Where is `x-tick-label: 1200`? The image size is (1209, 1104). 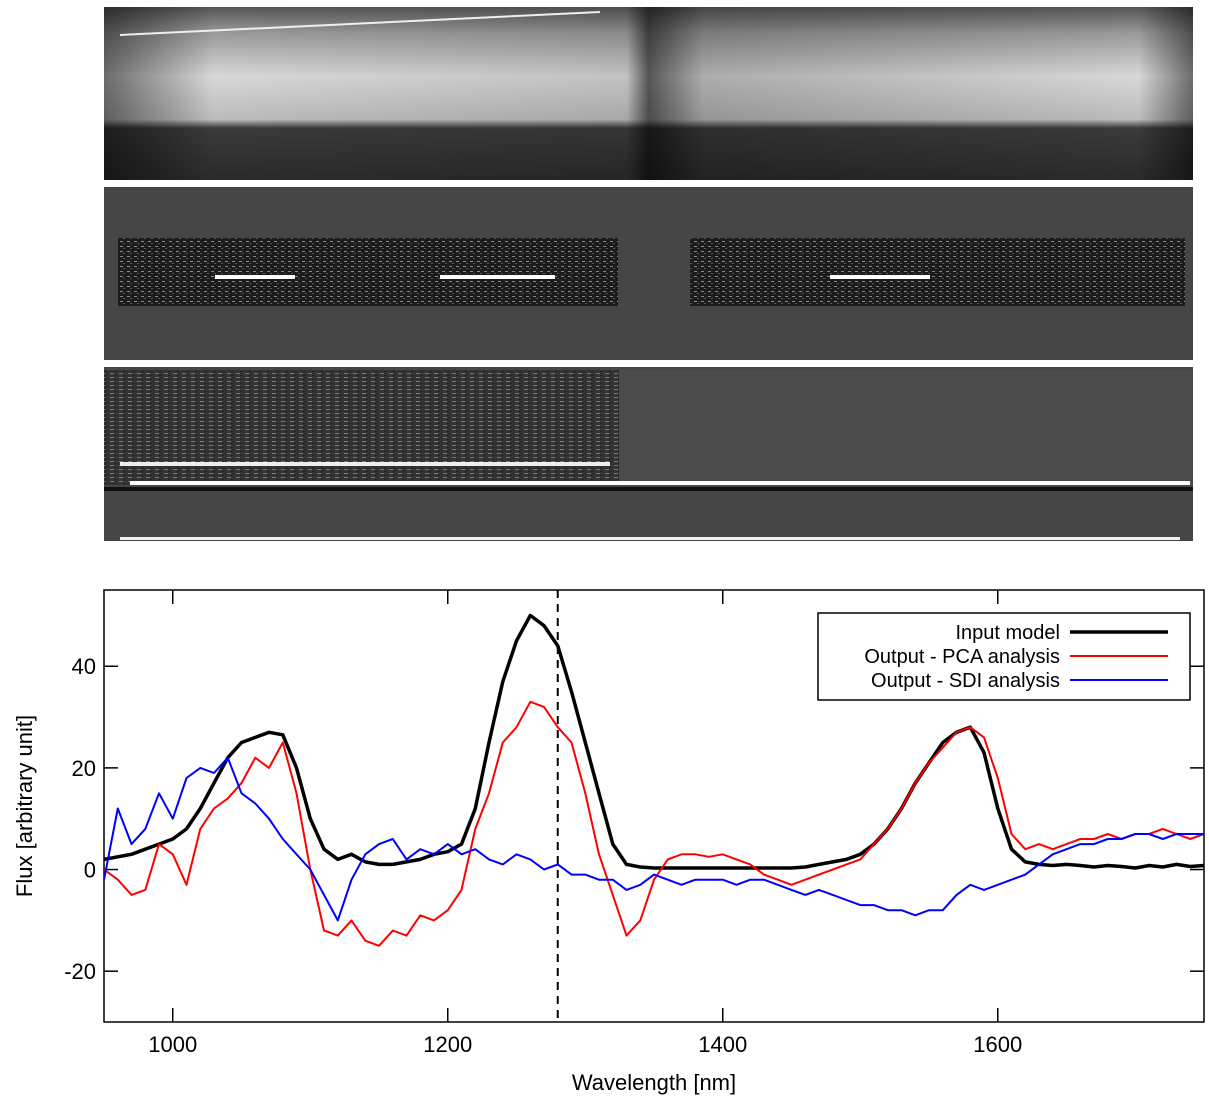
x-tick-label: 1200 is located at coordinates (447, 1044).